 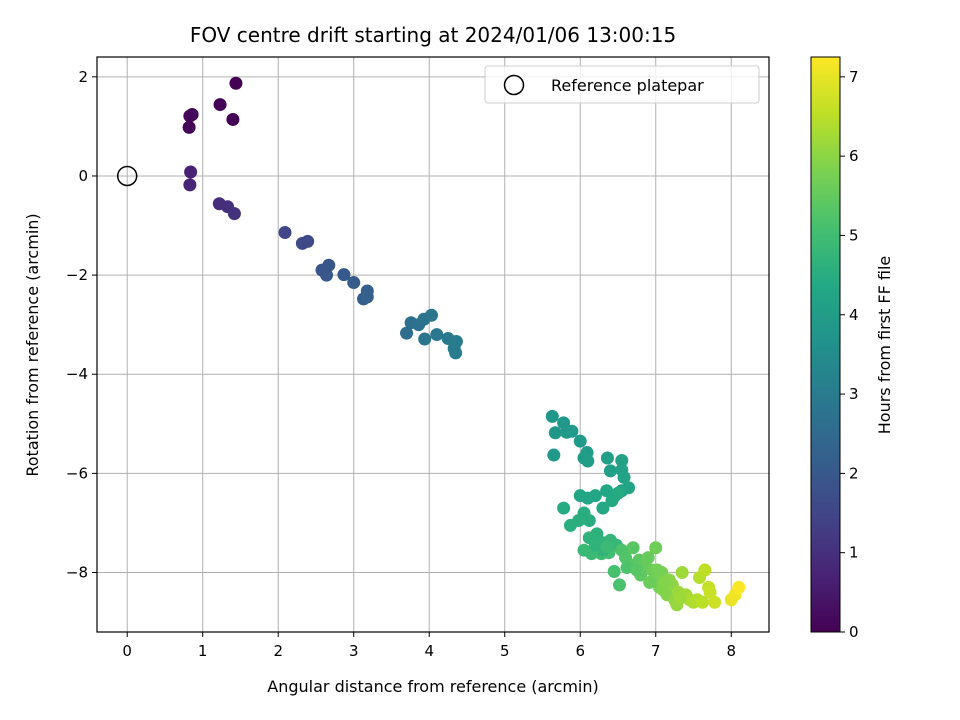 What do you see at coordinates (83, 176) in the screenshot?
I see `y-tick-label: 0` at bounding box center [83, 176].